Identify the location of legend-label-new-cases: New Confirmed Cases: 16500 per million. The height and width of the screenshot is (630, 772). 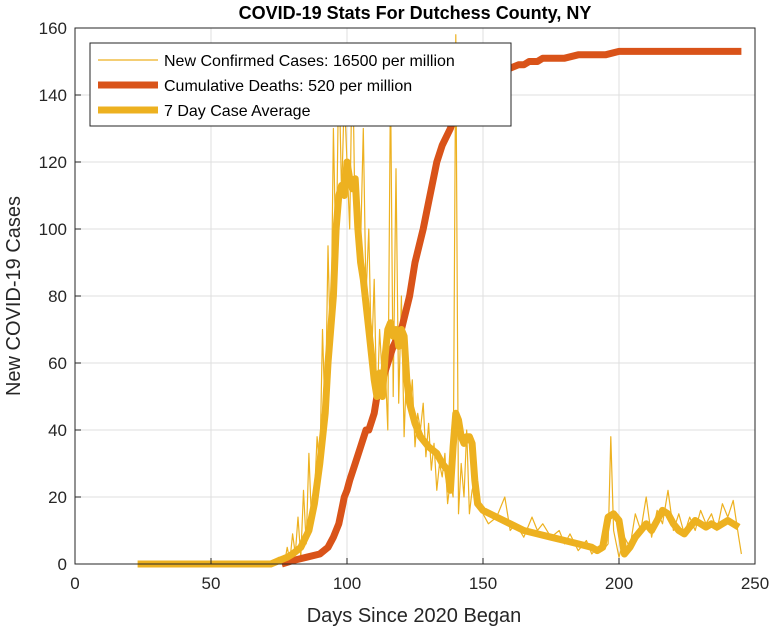
(309, 61).